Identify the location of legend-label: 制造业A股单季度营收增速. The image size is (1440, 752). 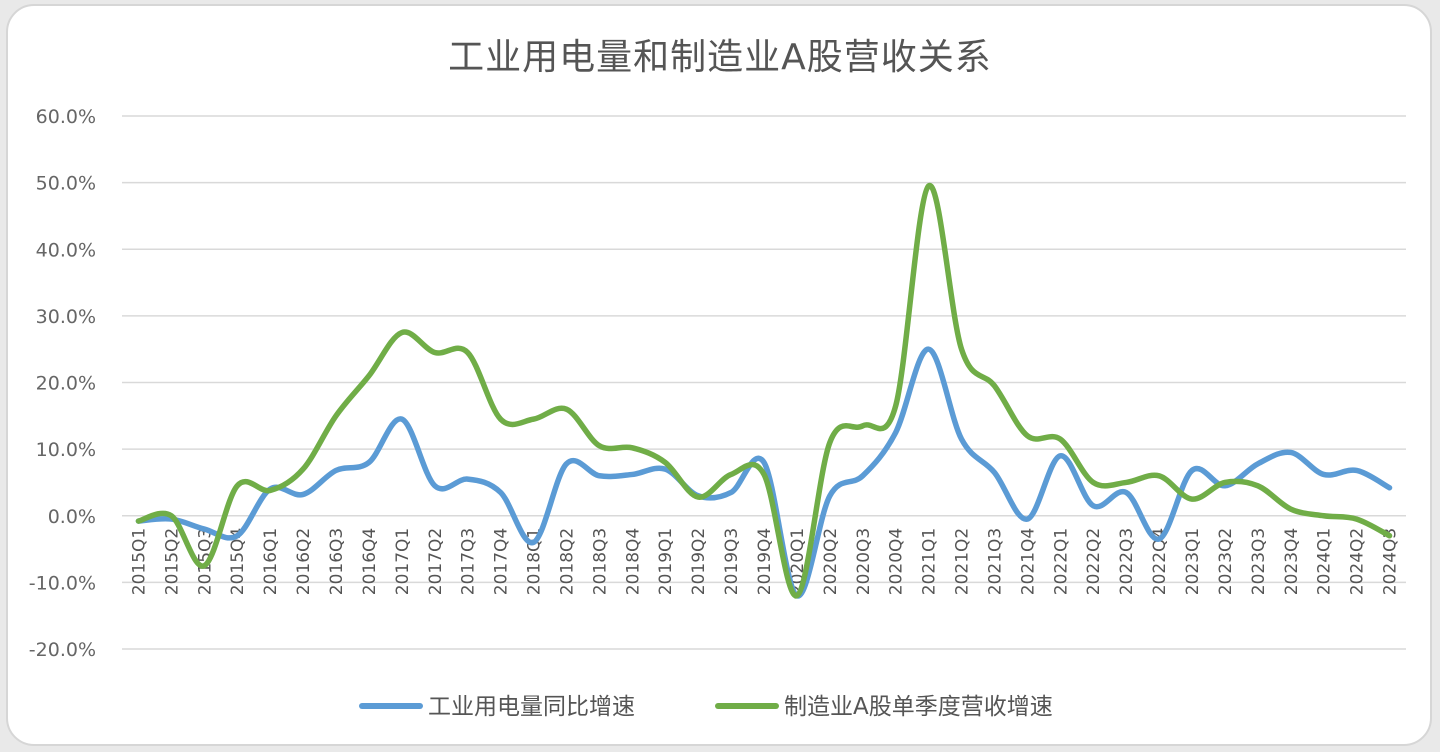
(918, 707).